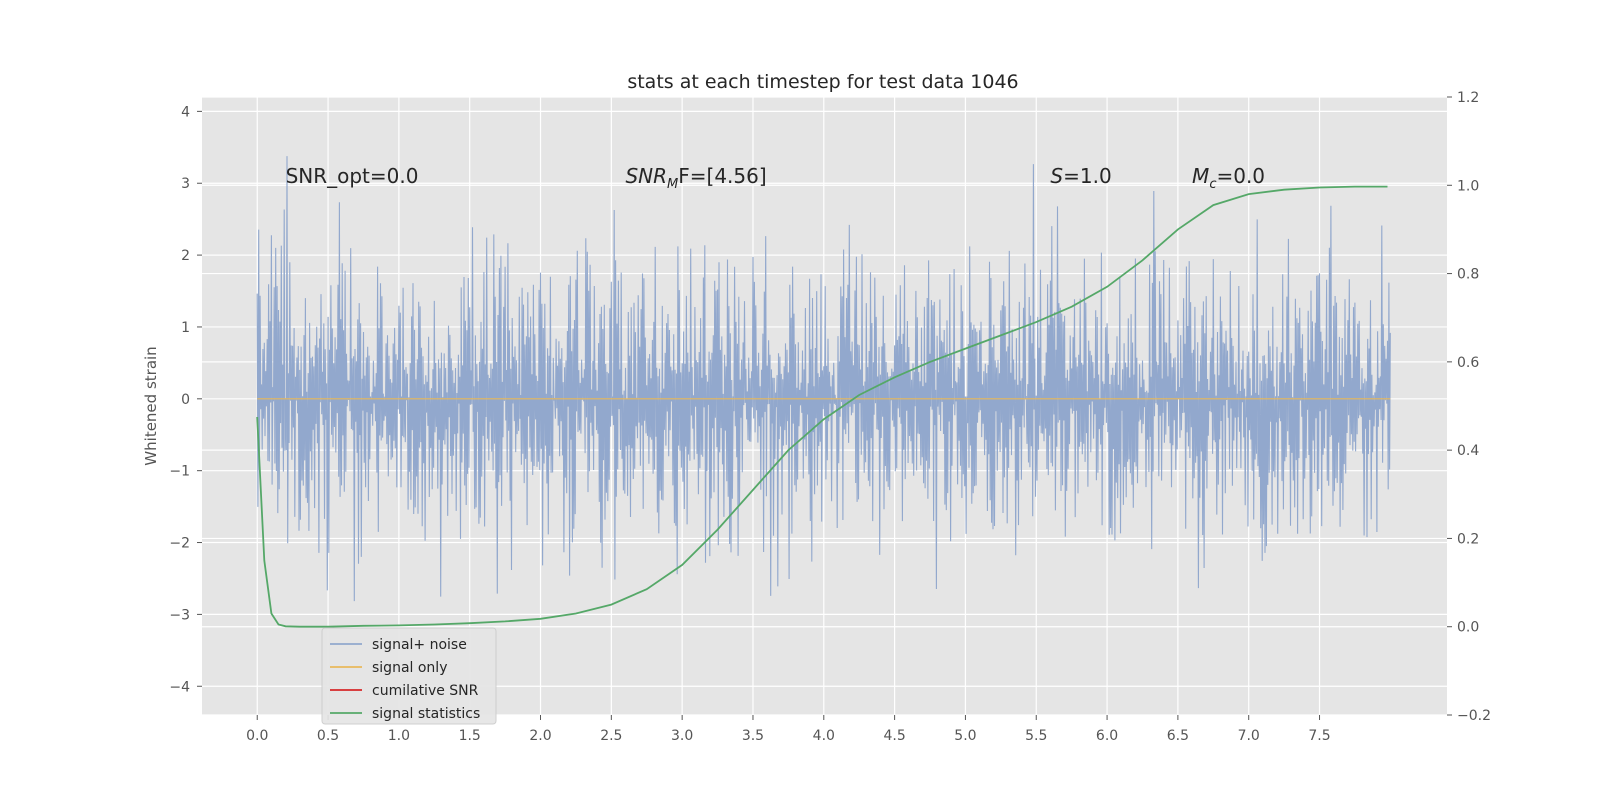 The width and height of the screenshot is (1600, 800). I want to click on annotation-s: S=1.0, so click(1080, 176).